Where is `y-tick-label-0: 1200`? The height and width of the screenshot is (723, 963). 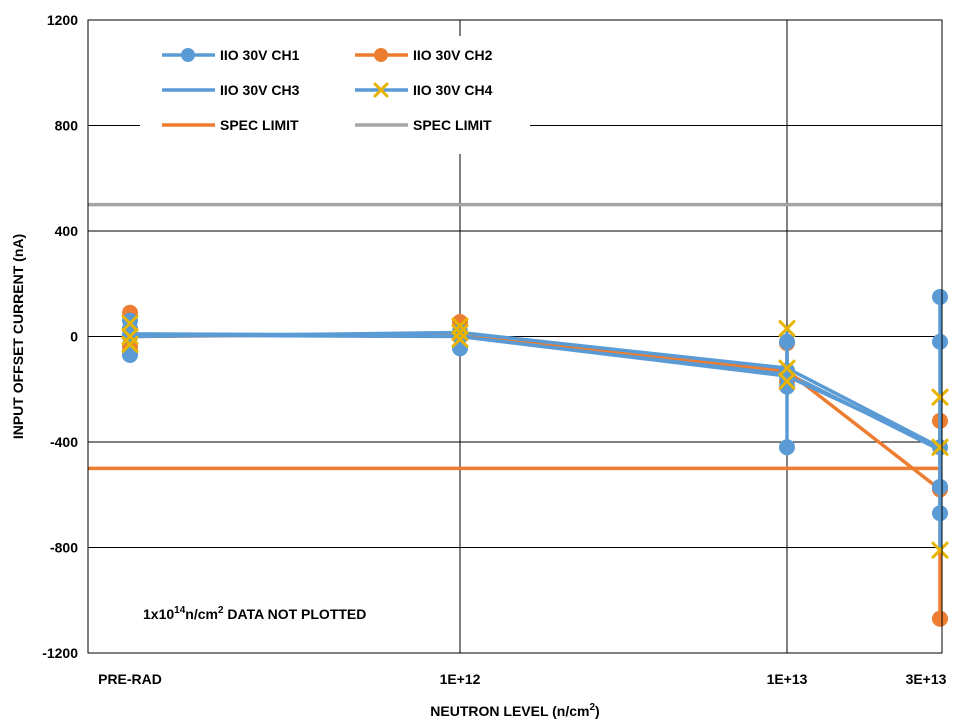
y-tick-label-0: 1200 is located at coordinates (62, 20).